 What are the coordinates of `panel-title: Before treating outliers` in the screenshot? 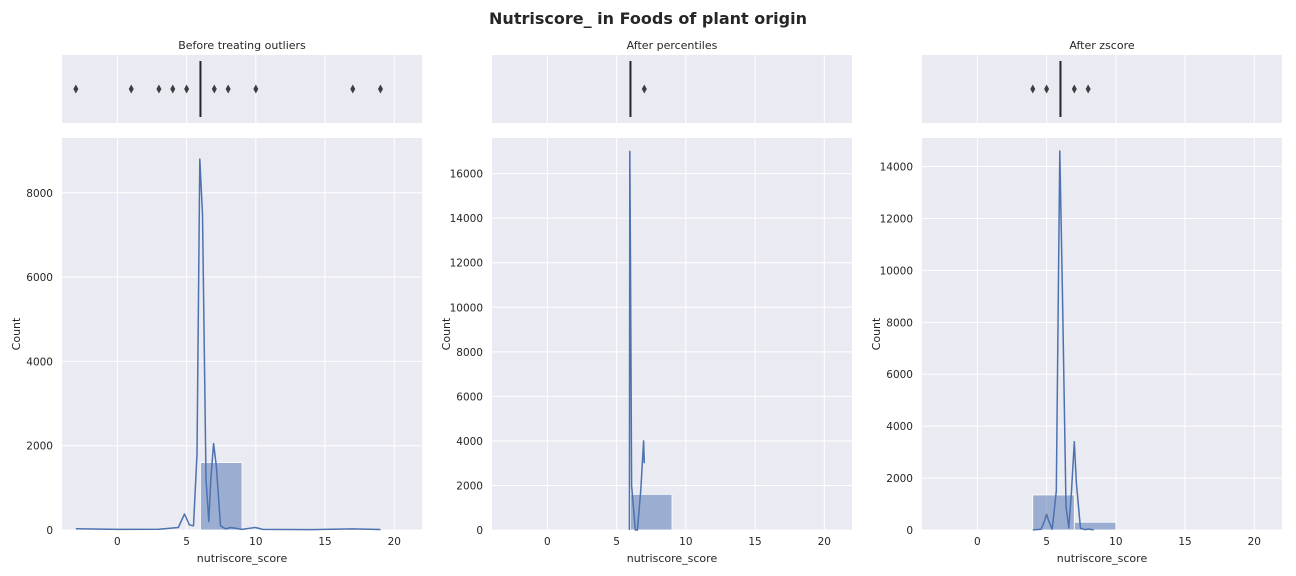 It's located at (242, 45).